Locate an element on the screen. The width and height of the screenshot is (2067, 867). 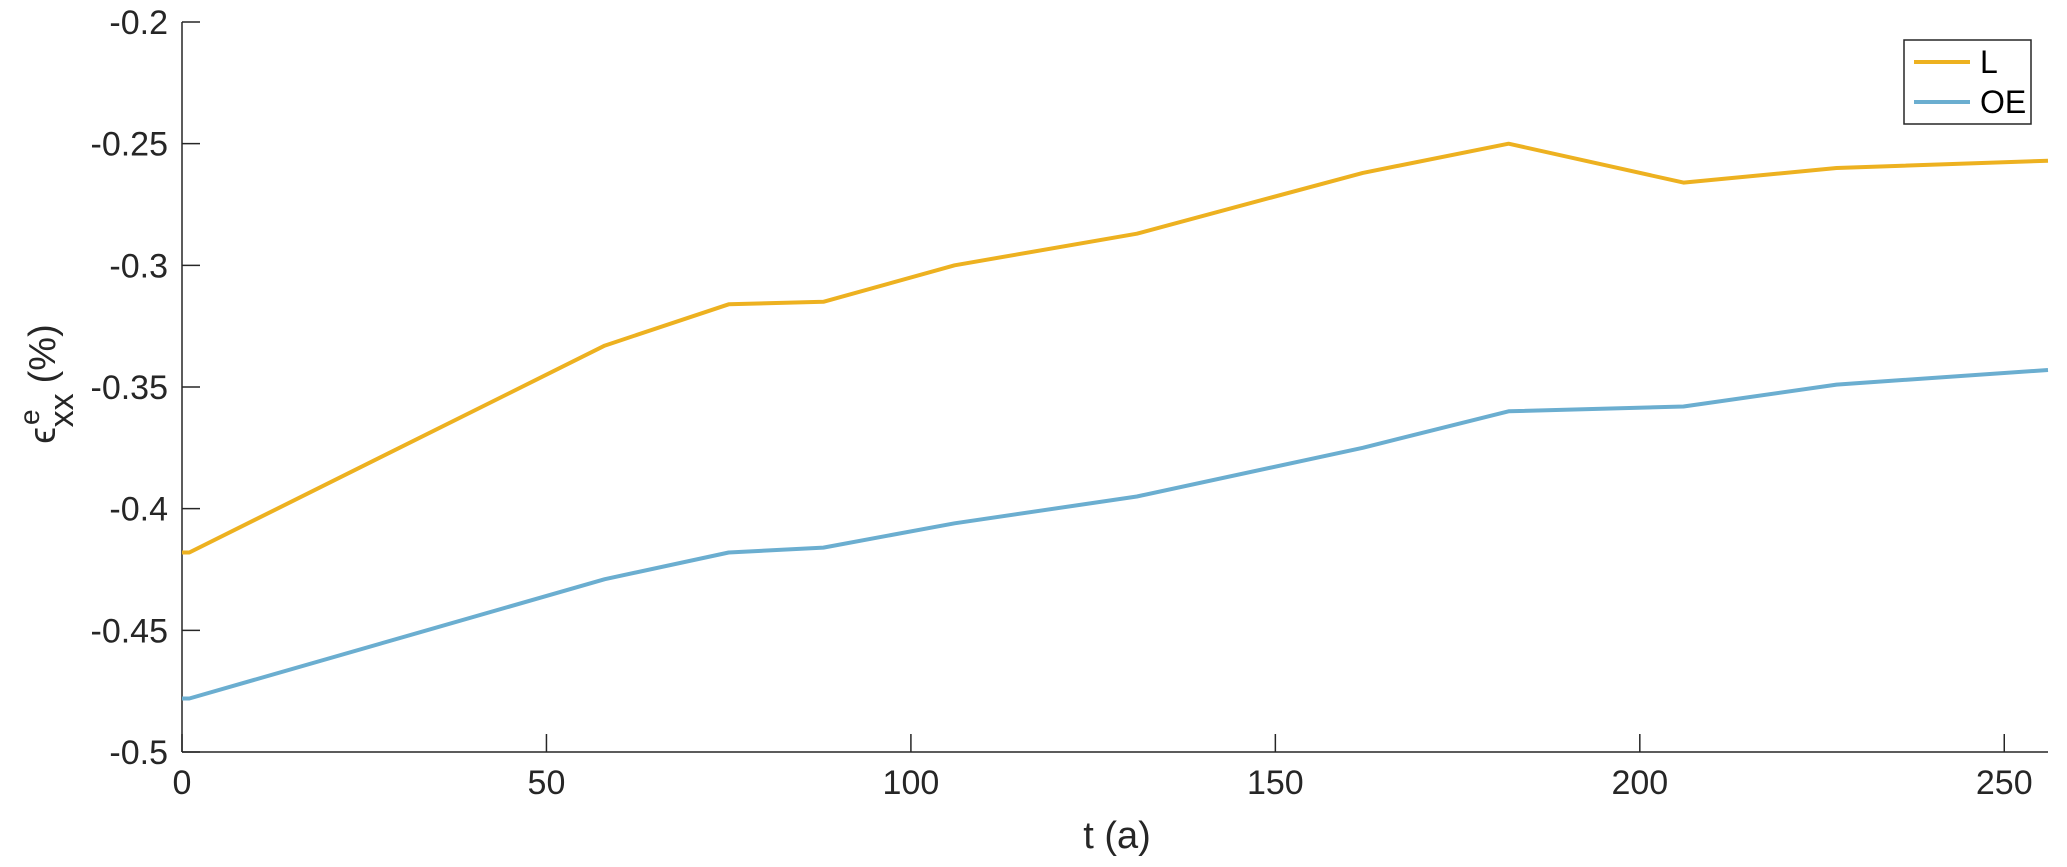
legend-label-l: L is located at coordinates (1989, 62).